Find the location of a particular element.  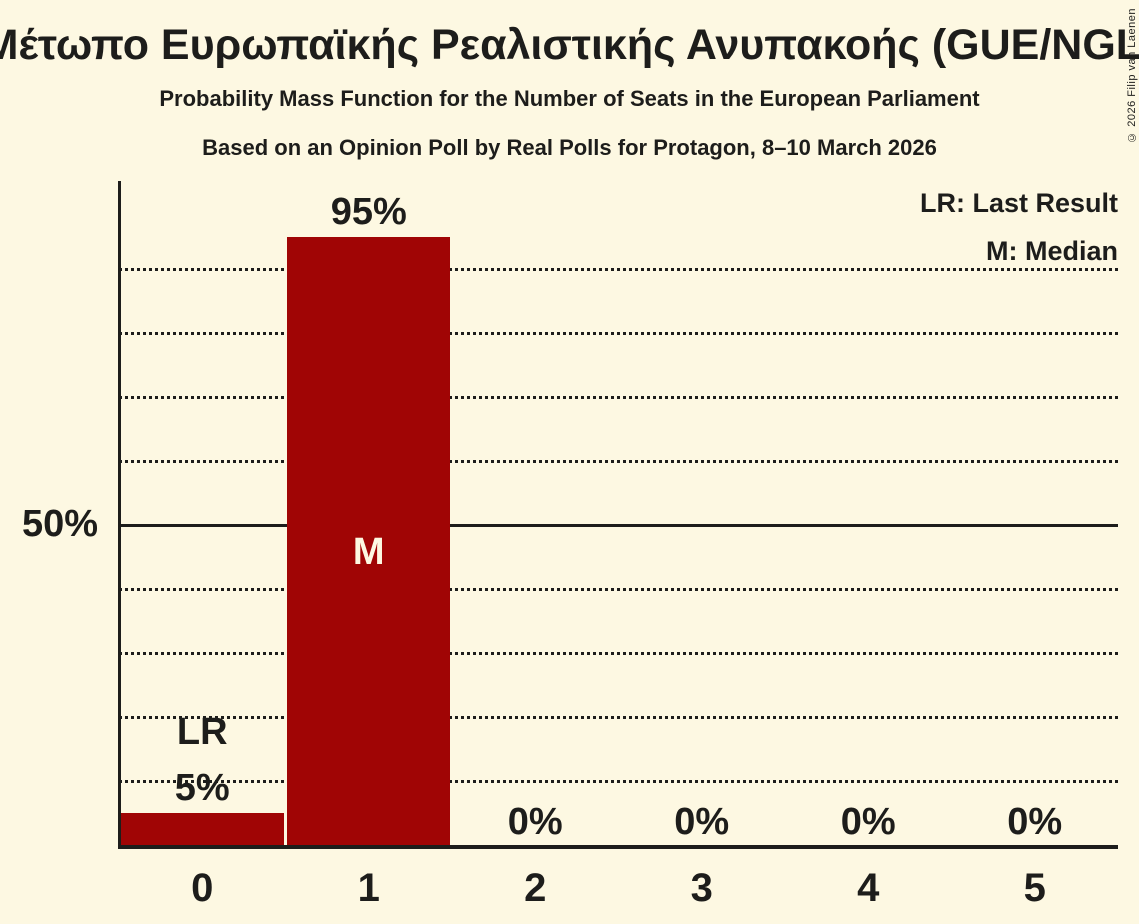

chart-legend: LR: Last Result M: Median is located at coordinates (1019, 227).